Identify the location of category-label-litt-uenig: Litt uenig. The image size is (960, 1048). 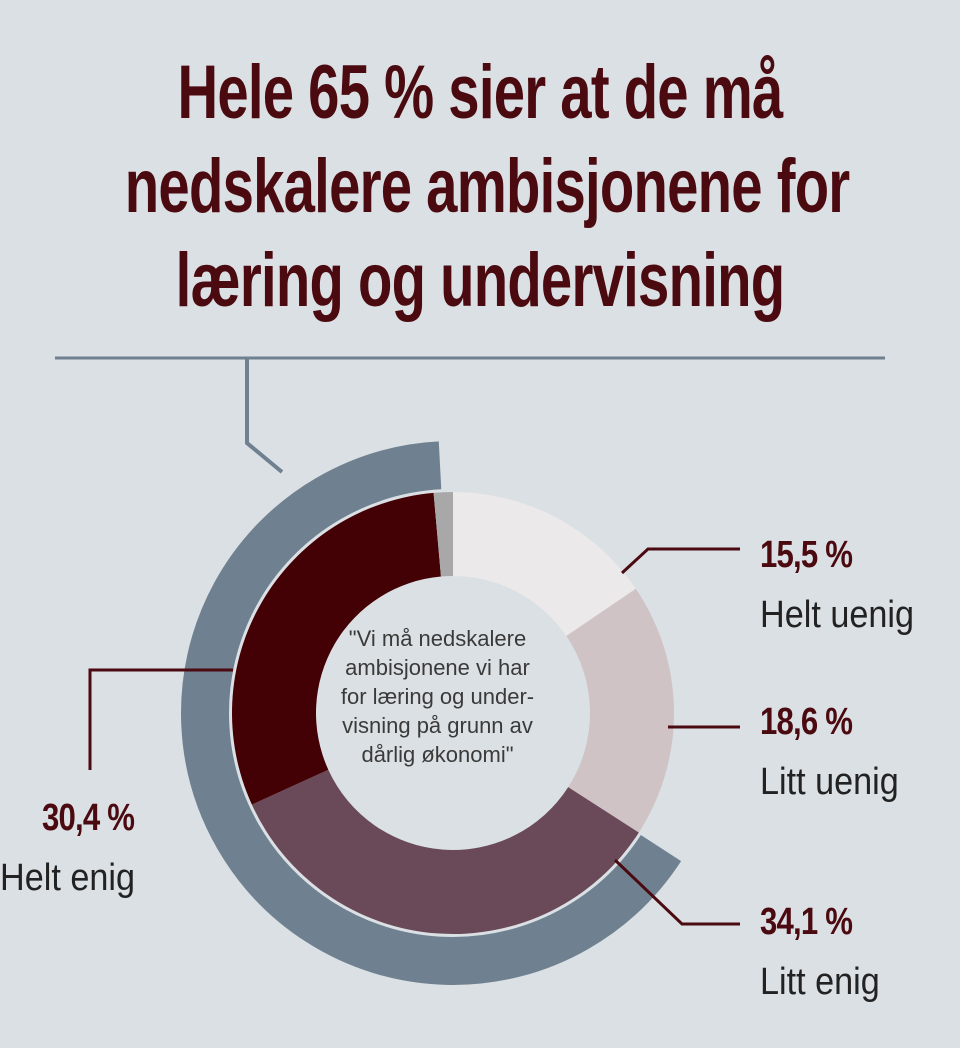
(829, 782).